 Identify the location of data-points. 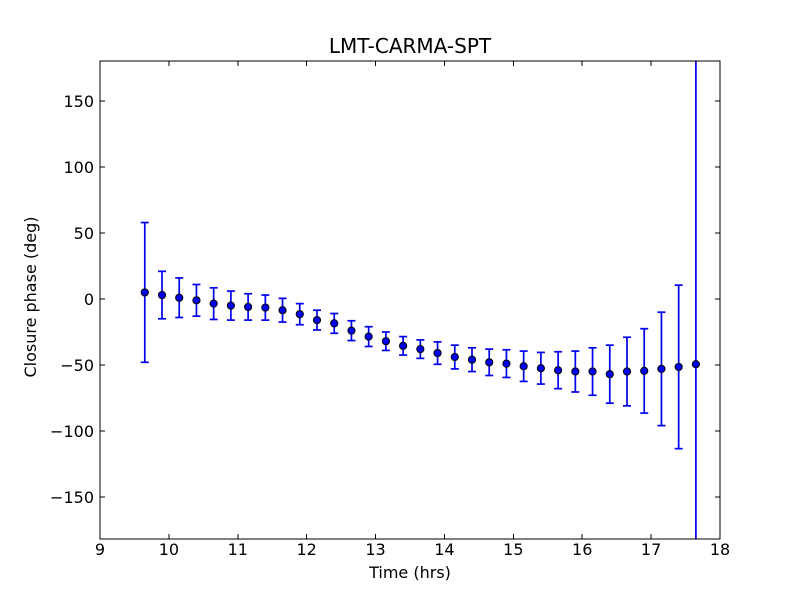
(420, 333).